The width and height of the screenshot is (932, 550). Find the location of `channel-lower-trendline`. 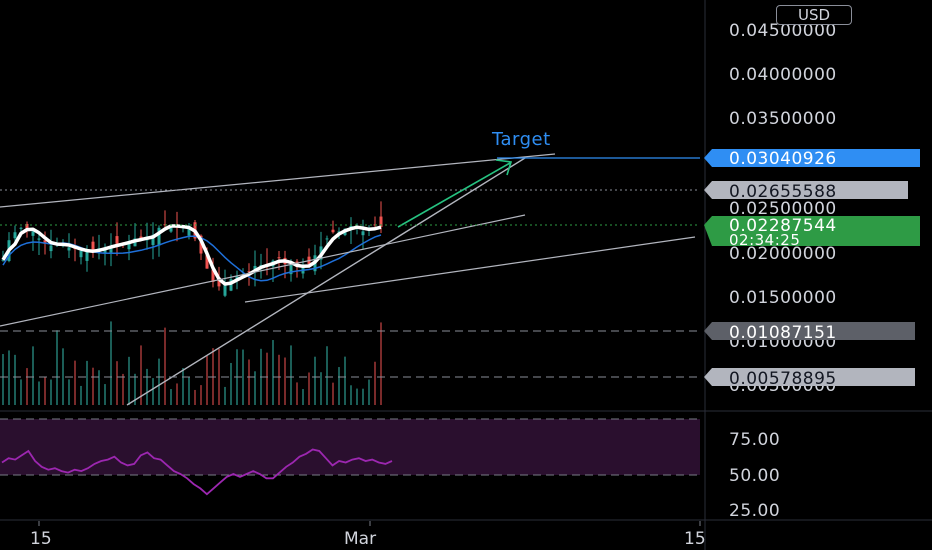

channel-lower-trendline is located at coordinates (470, 269).